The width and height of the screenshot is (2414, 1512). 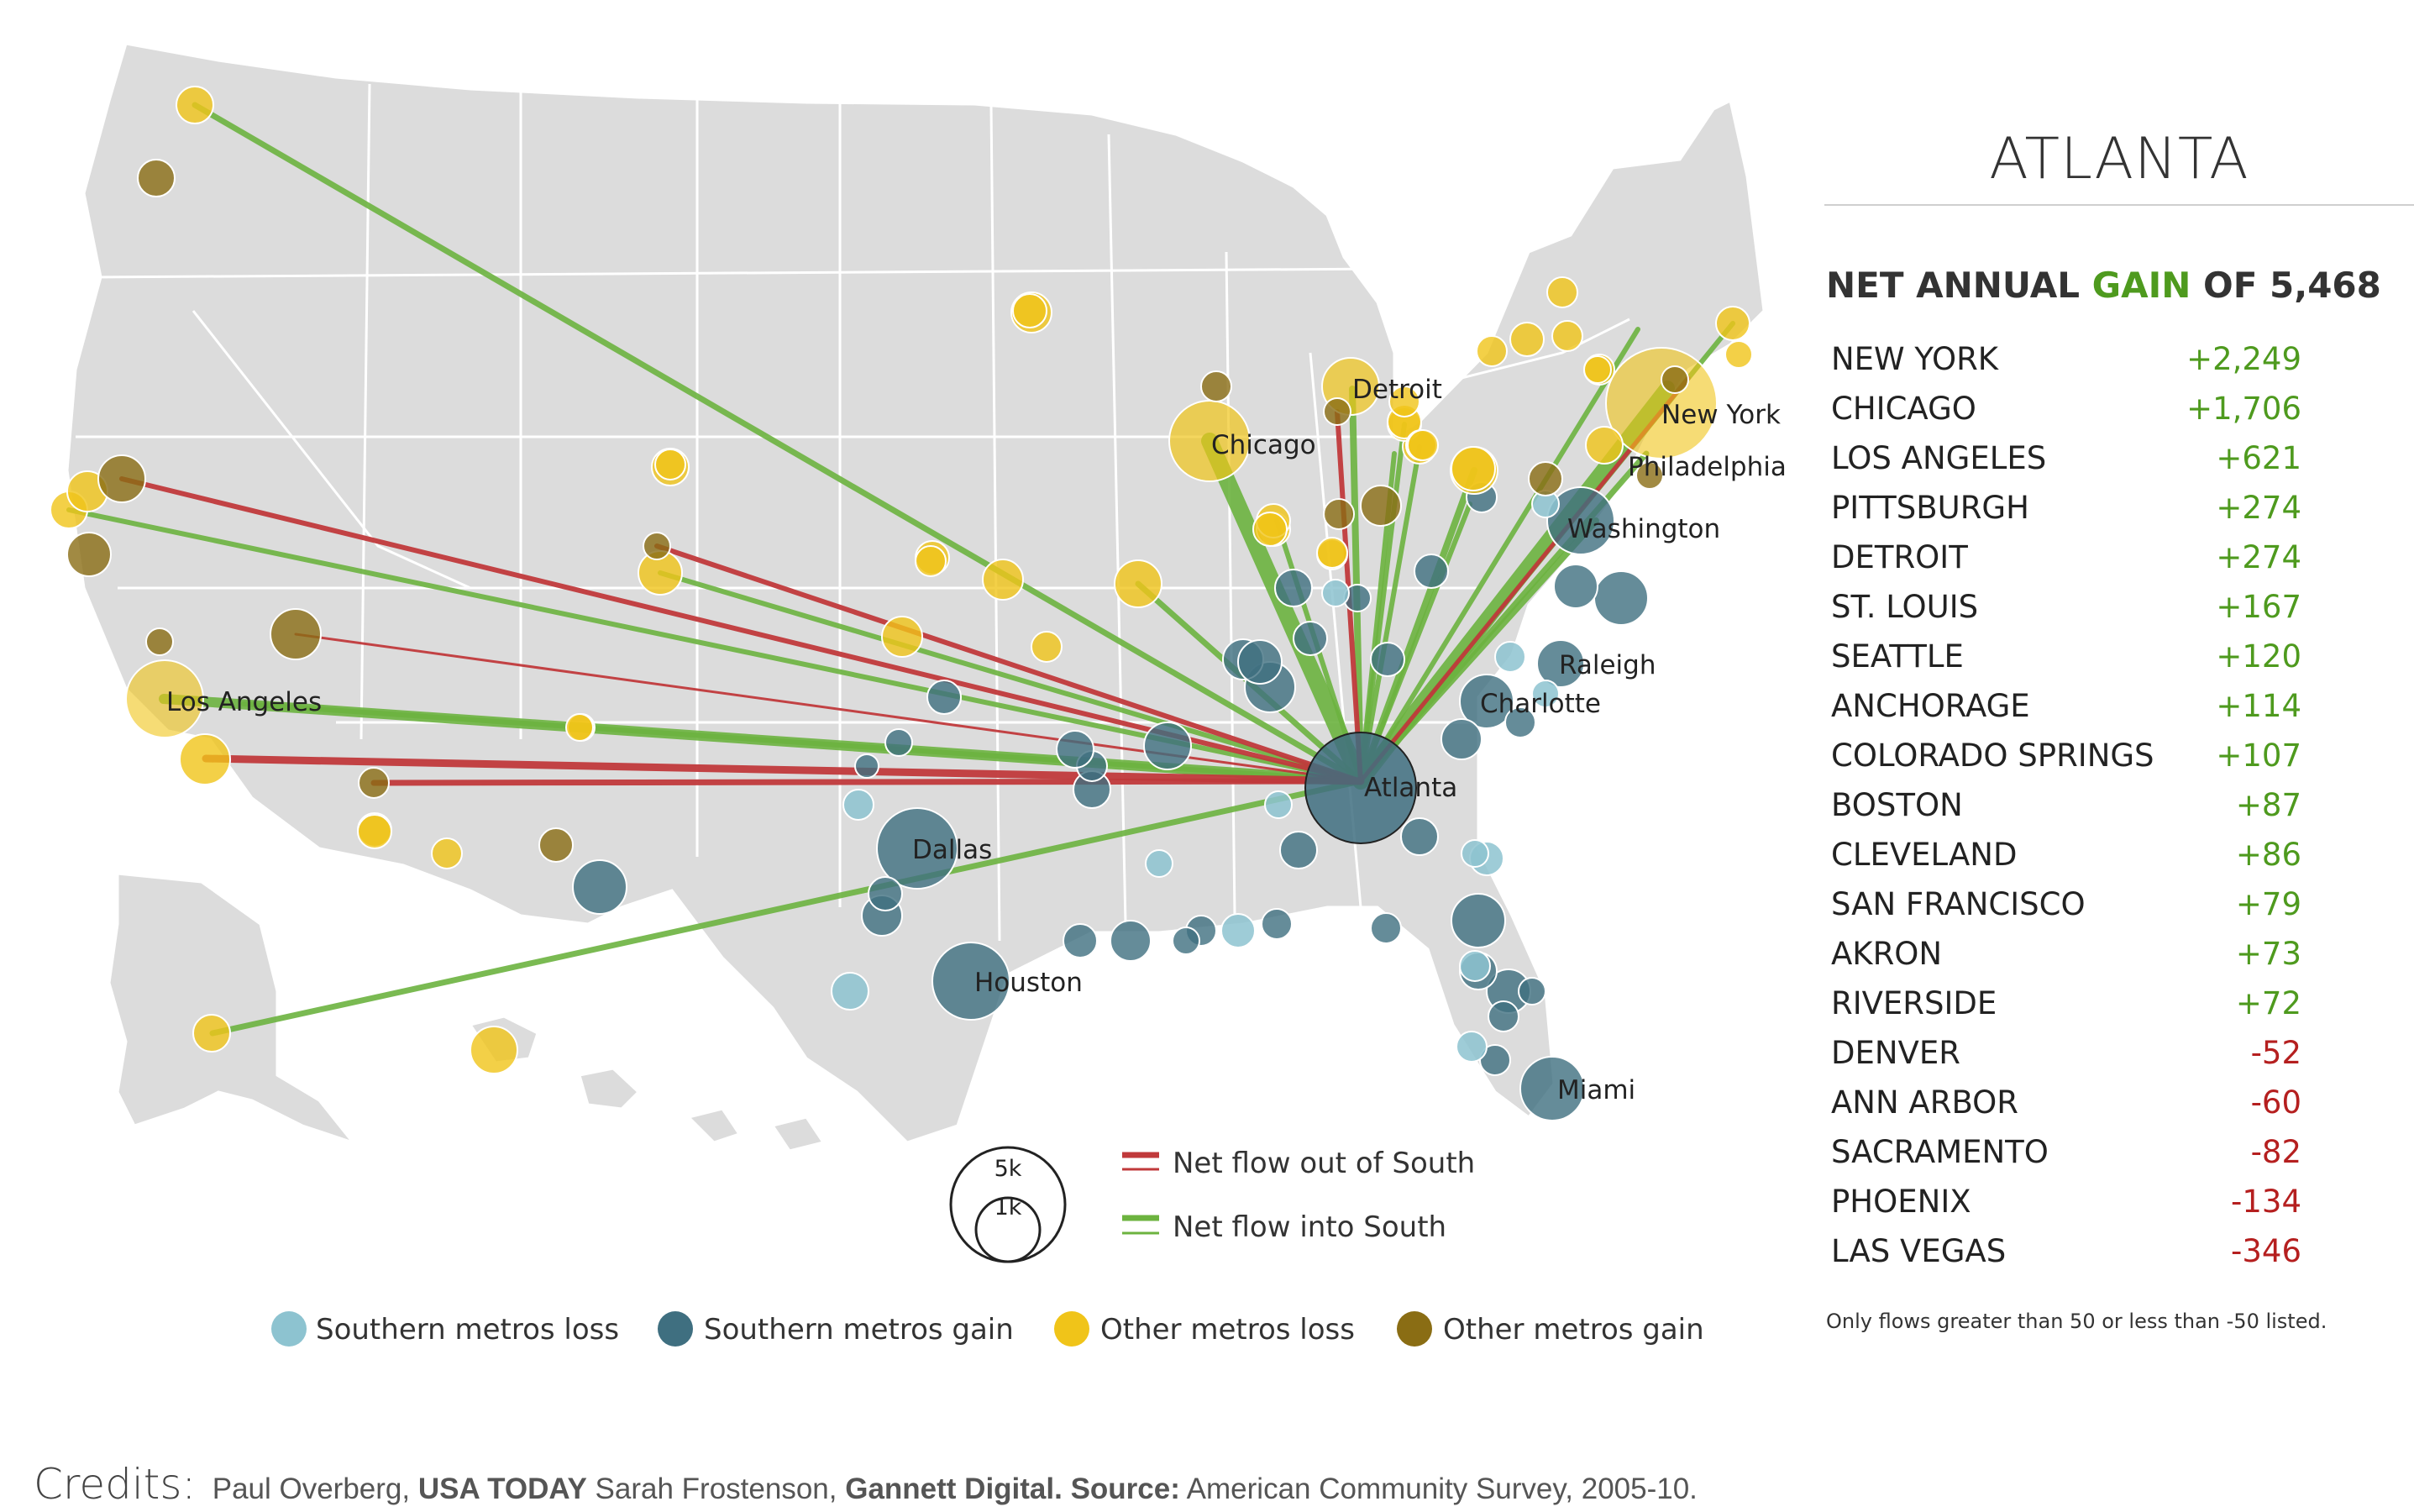 I want to click on headline-prefix: NET ANNUAL, so click(x=1959, y=285).